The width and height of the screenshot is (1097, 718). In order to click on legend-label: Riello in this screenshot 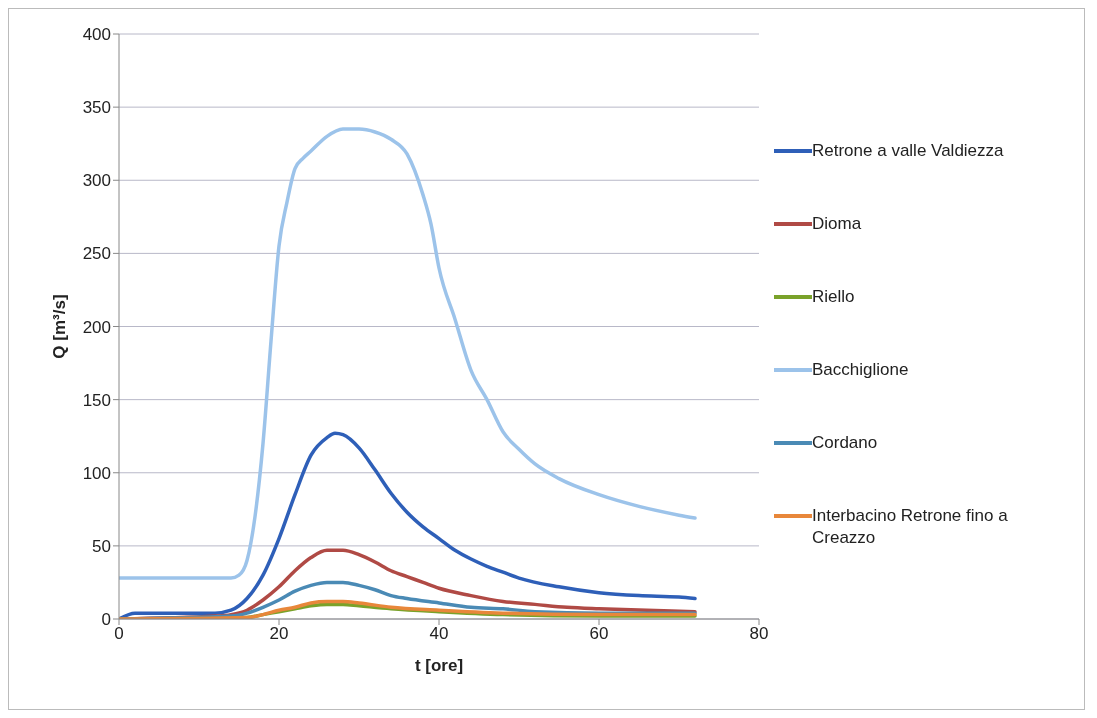, I will do `click(833, 297)`.